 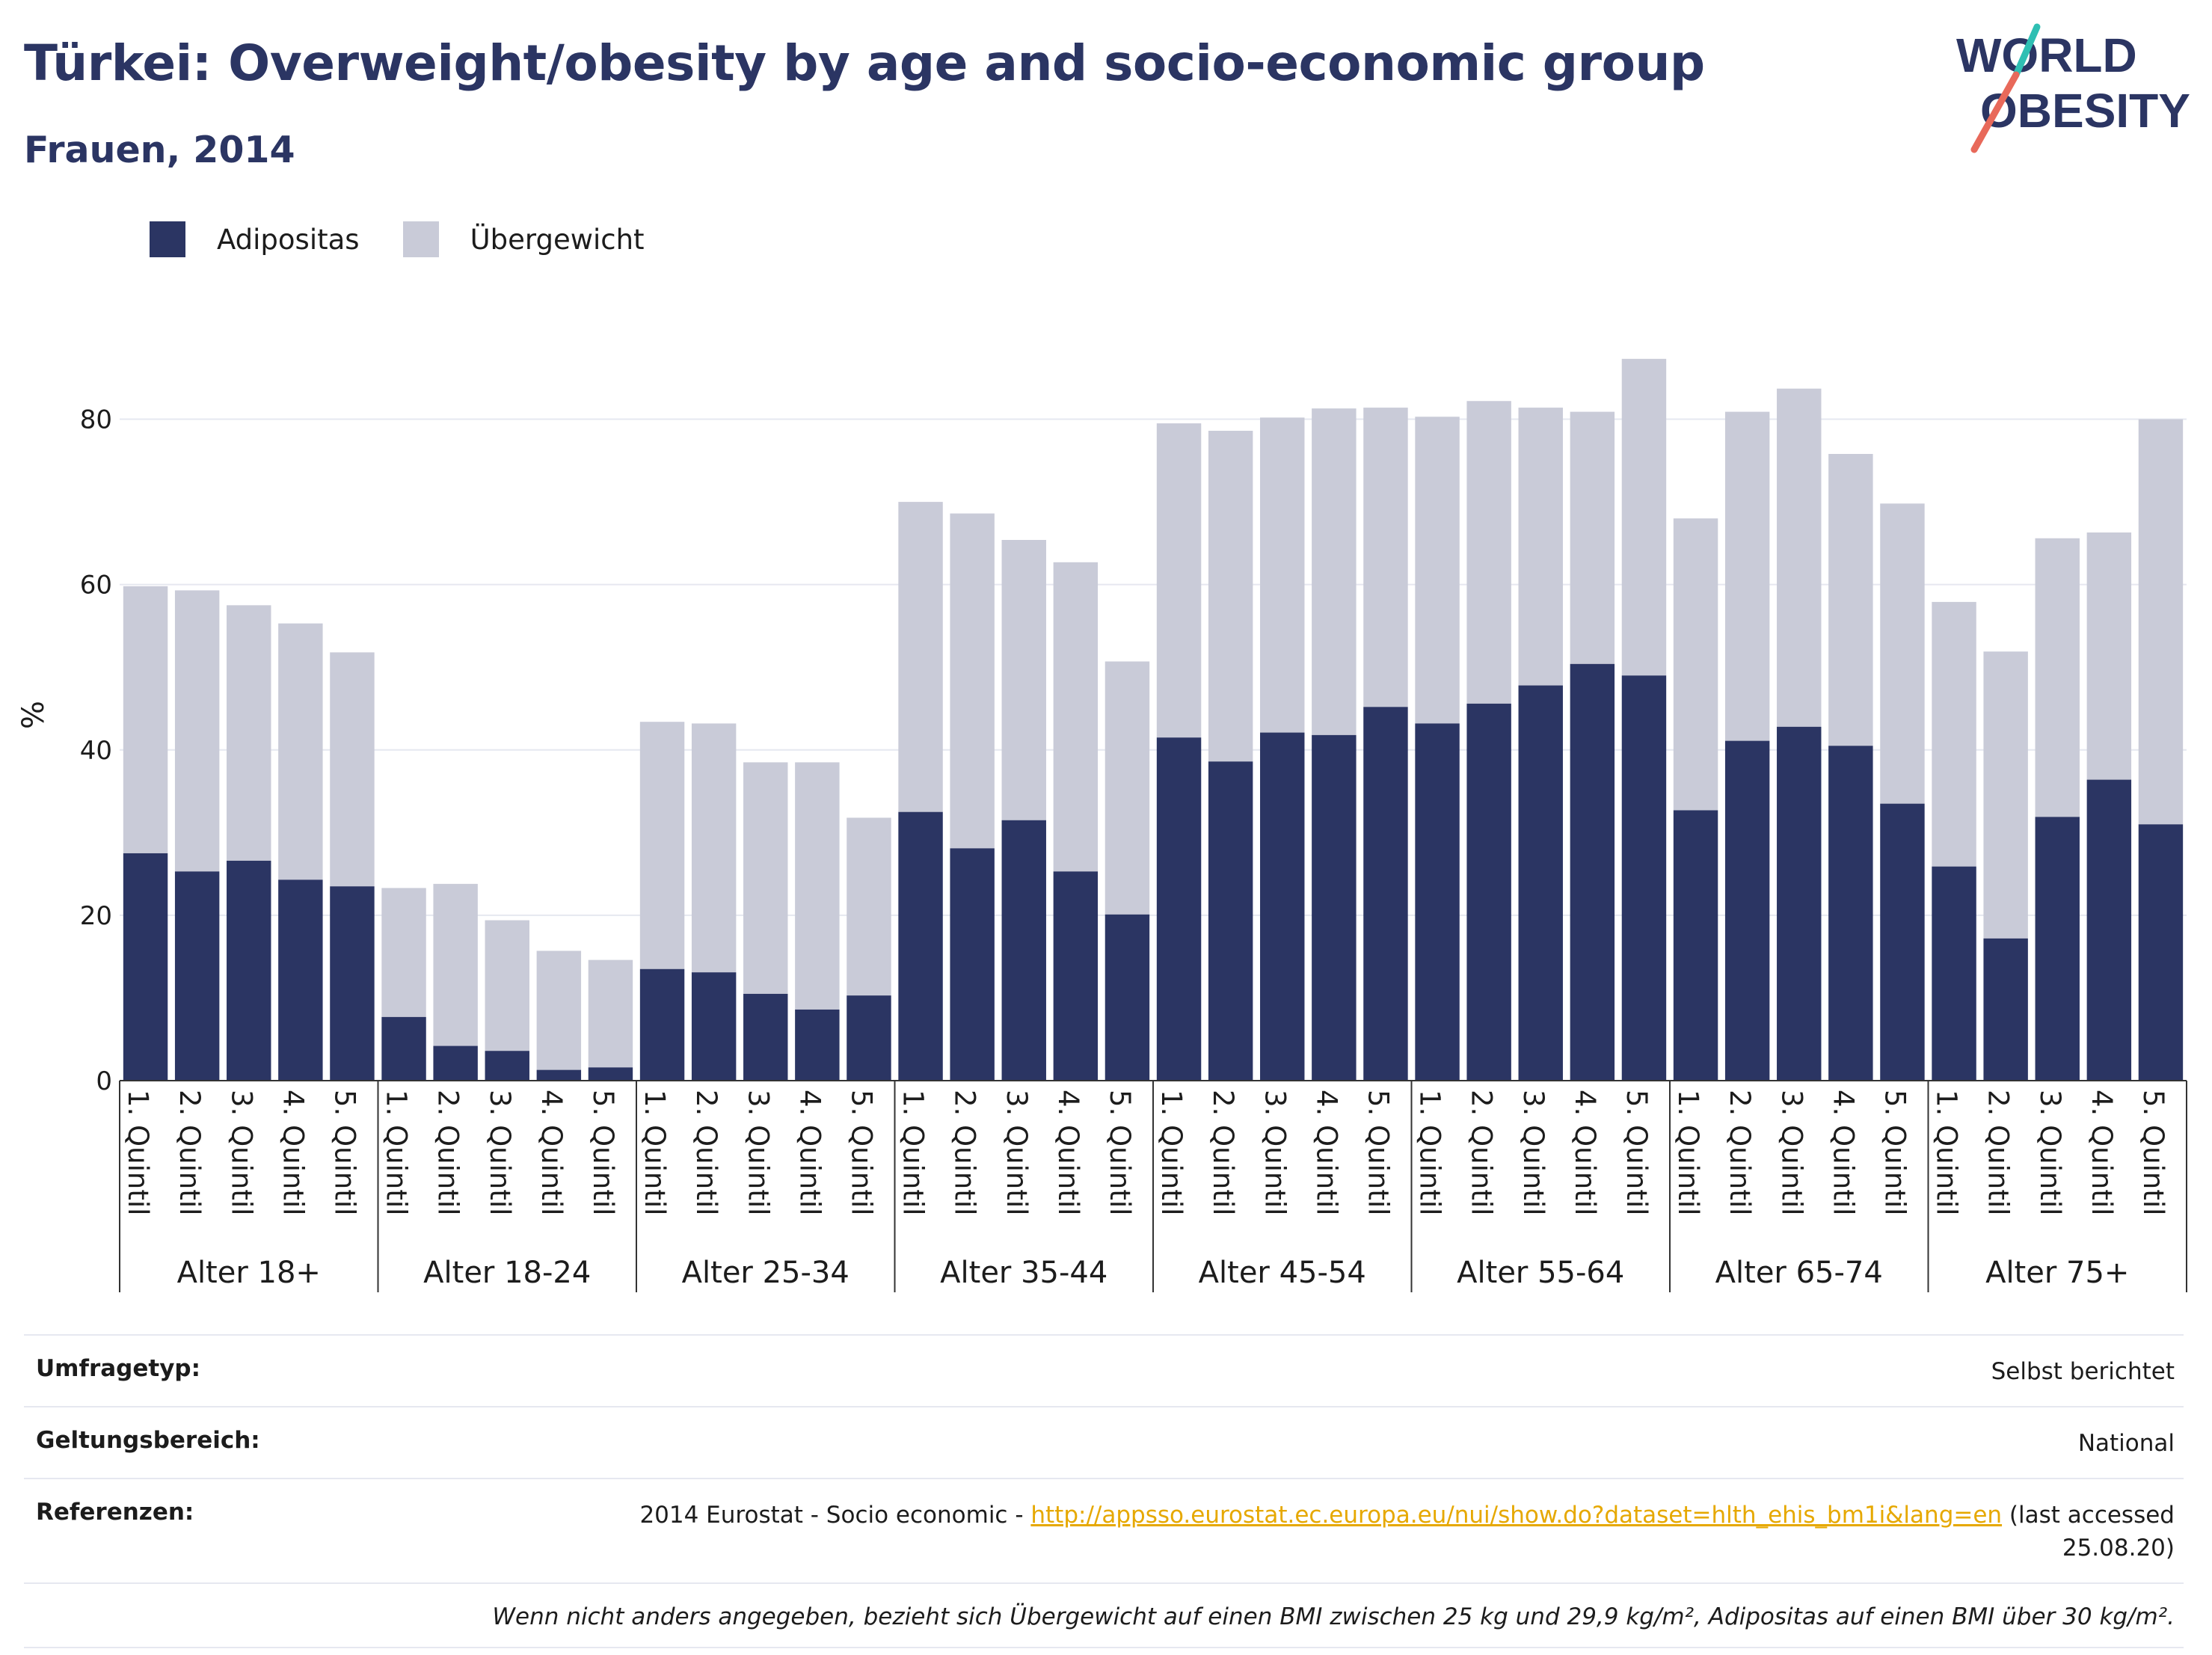 What do you see at coordinates (507, 1273) in the screenshot?
I see `group-label: Alter 18-24` at bounding box center [507, 1273].